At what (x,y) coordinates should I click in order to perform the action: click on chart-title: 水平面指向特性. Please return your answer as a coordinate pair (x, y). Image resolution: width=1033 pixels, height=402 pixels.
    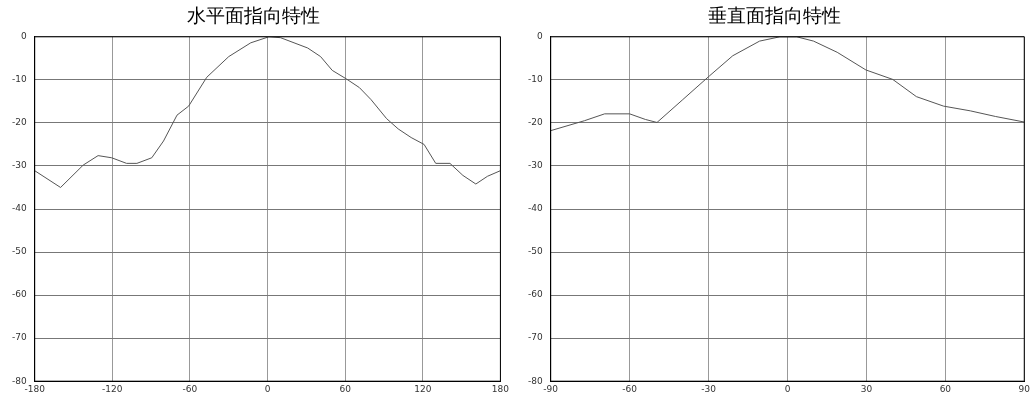
    Looking at the image, I should click on (253, 15).